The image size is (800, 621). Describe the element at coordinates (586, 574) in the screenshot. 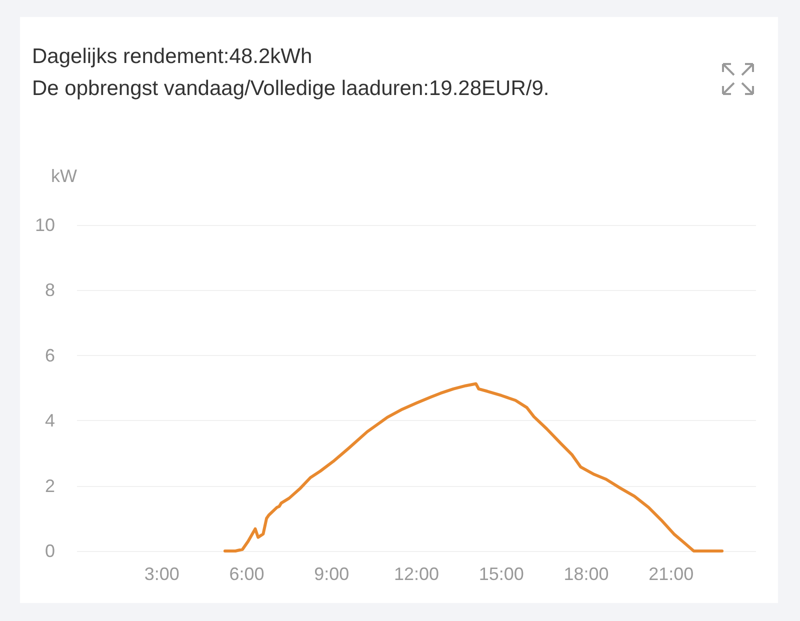

I see `x-tick-label: 18:00` at that location.